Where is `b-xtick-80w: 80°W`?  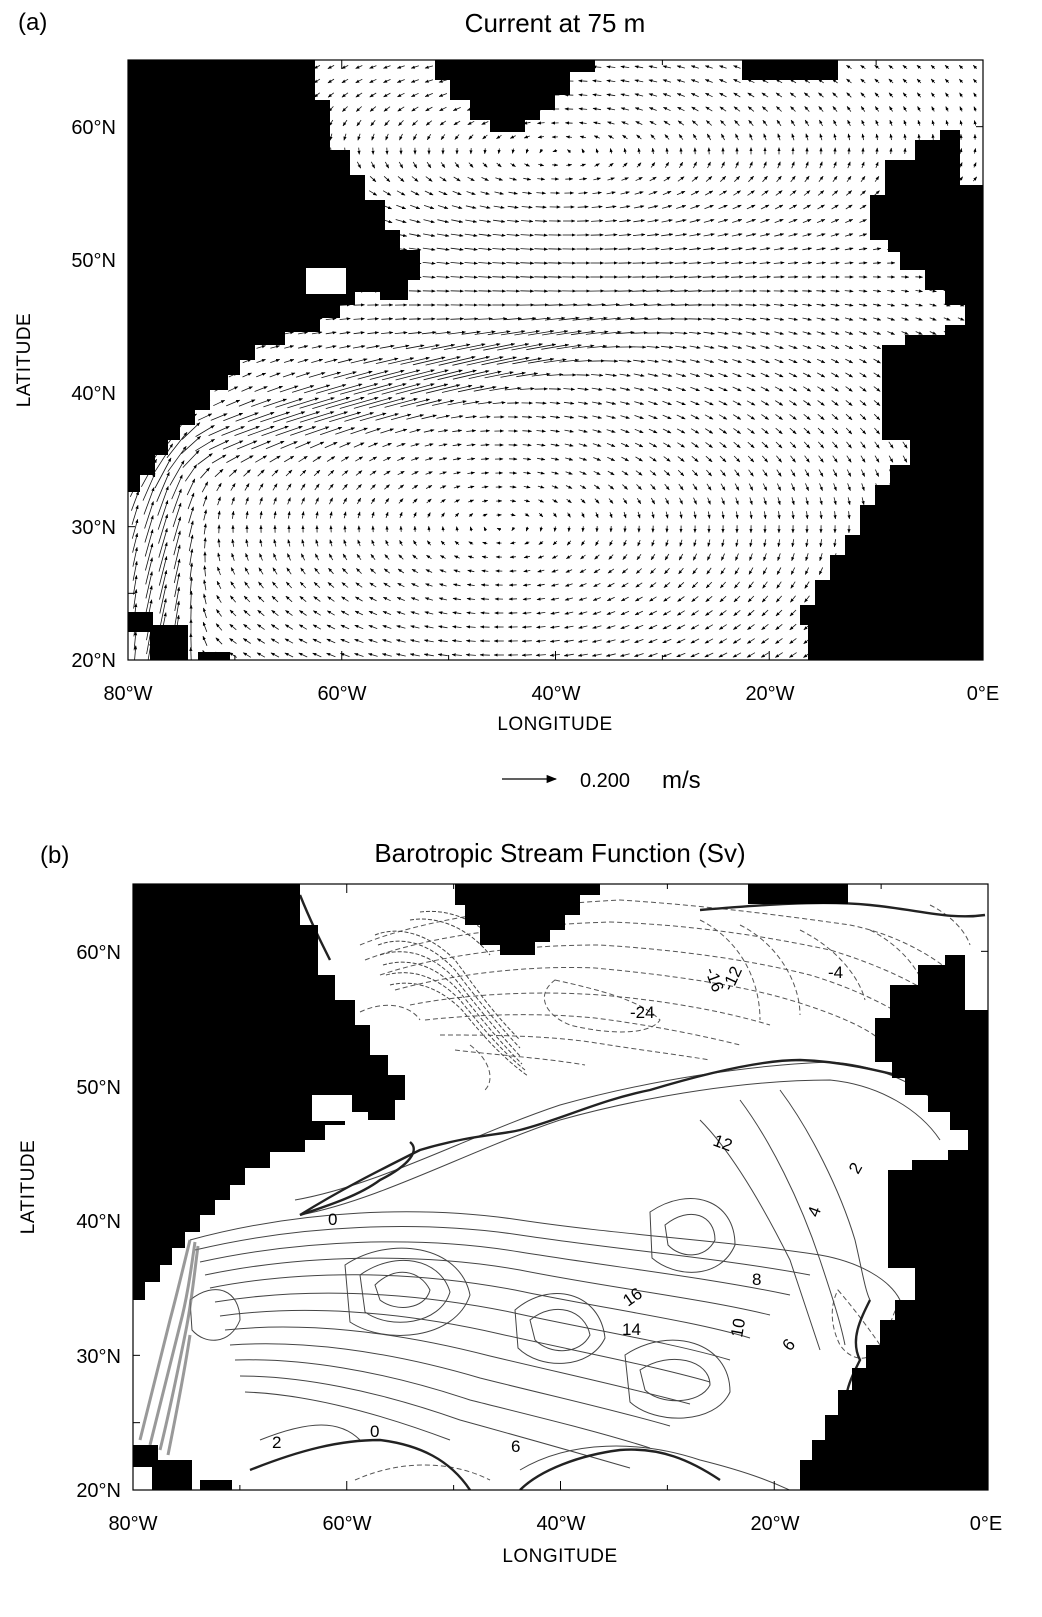 b-xtick-80w: 80°W is located at coordinates (132, 1524).